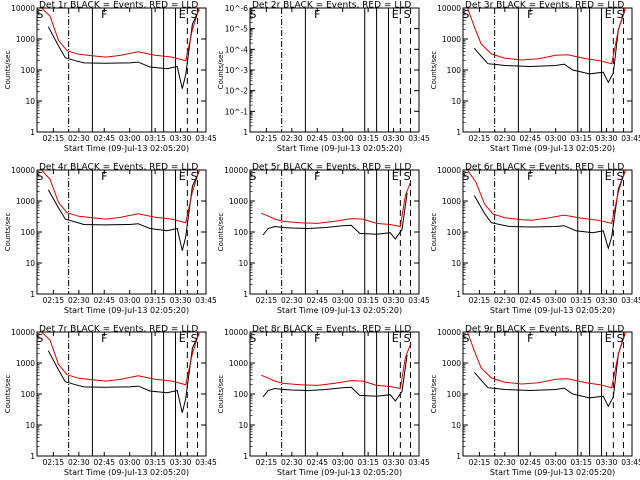 The height and width of the screenshot is (480, 640). Describe the element at coordinates (237, 49) in the screenshot. I see `y-tick-label: 10^-4` at that location.